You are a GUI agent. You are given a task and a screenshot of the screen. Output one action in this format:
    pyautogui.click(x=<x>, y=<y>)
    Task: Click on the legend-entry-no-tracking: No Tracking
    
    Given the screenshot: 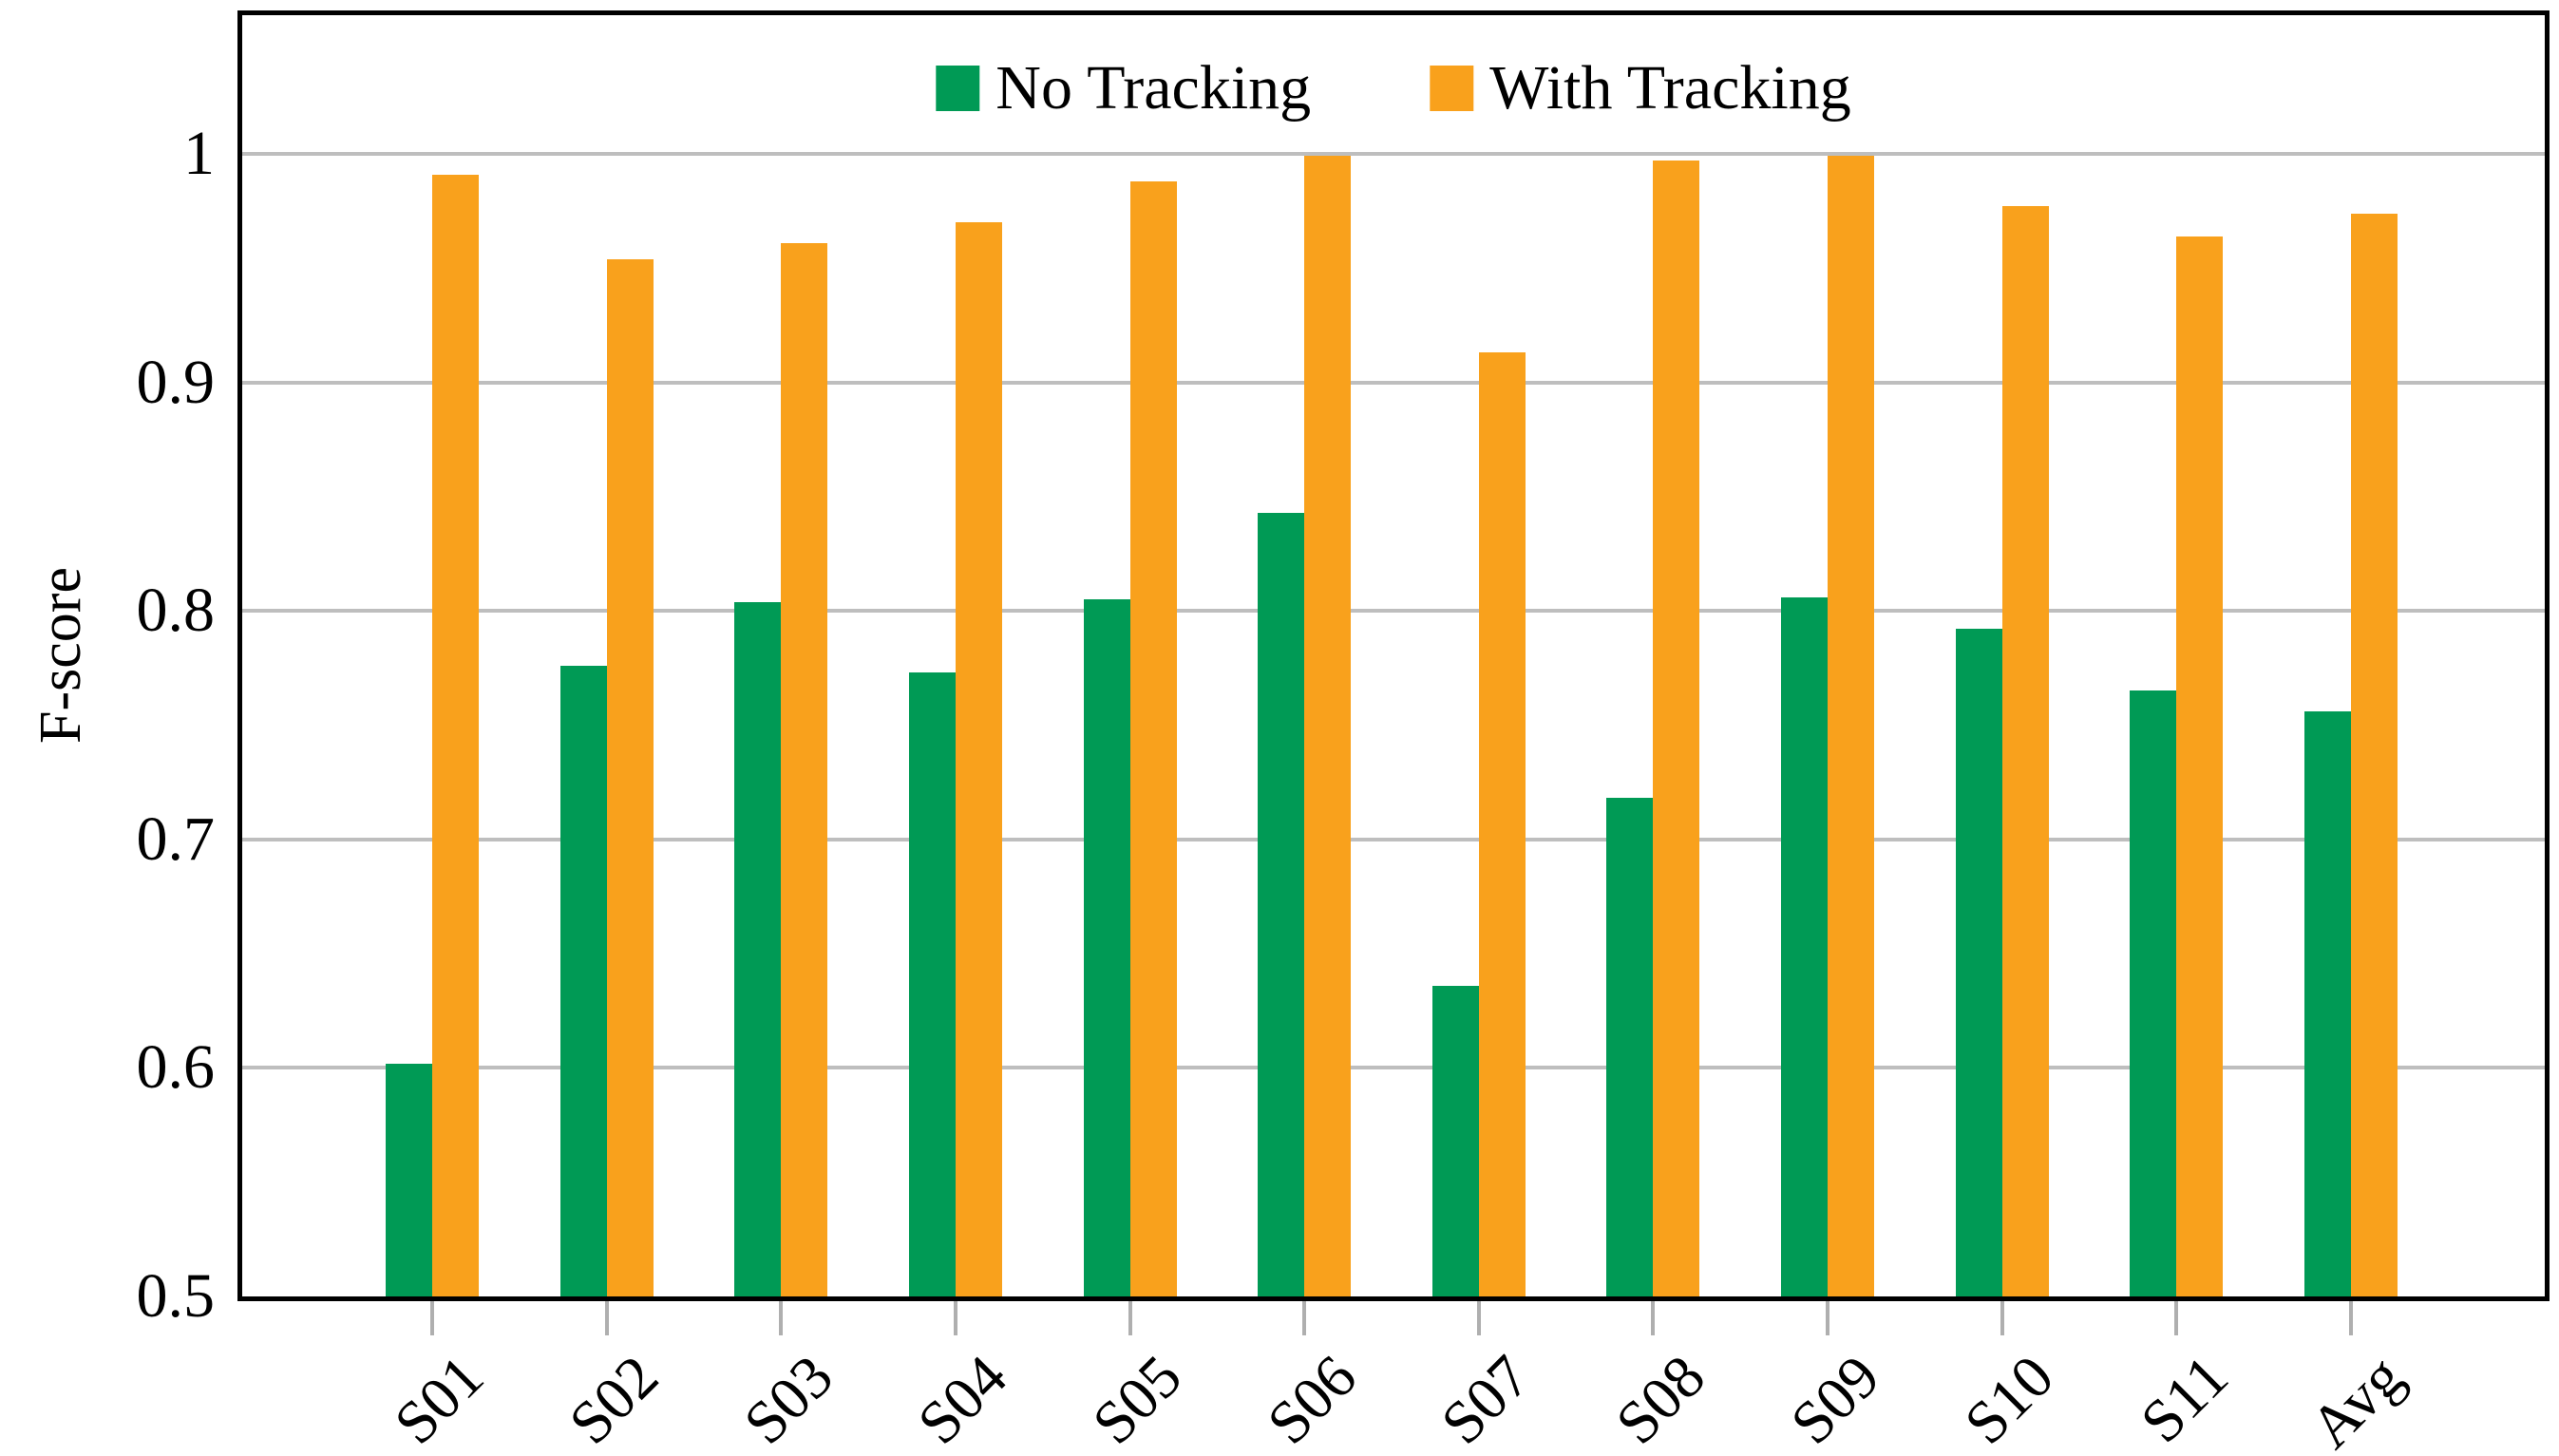 What is the action you would take?
    pyautogui.click(x=1123, y=88)
    